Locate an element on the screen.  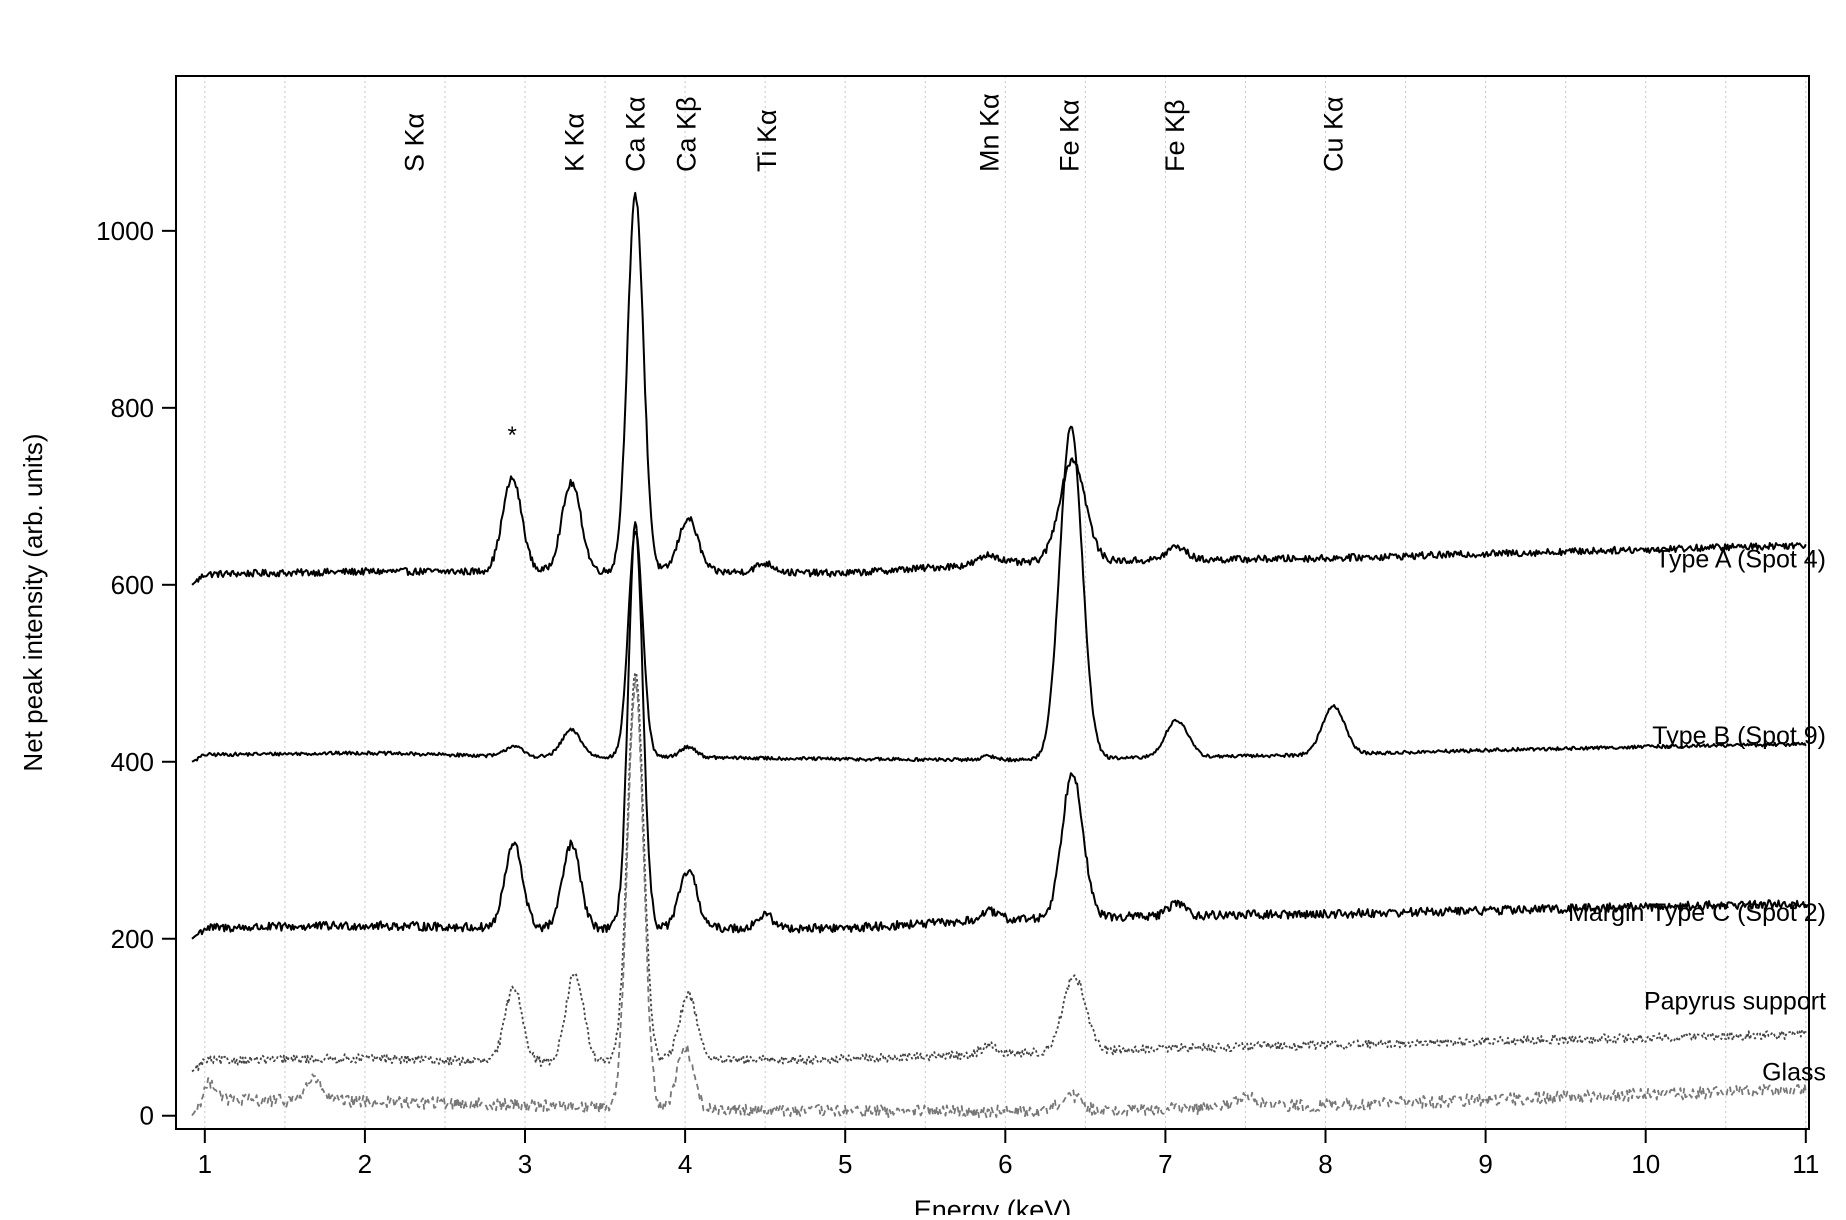
x-tick-label: 8 is located at coordinates (1325, 1164).